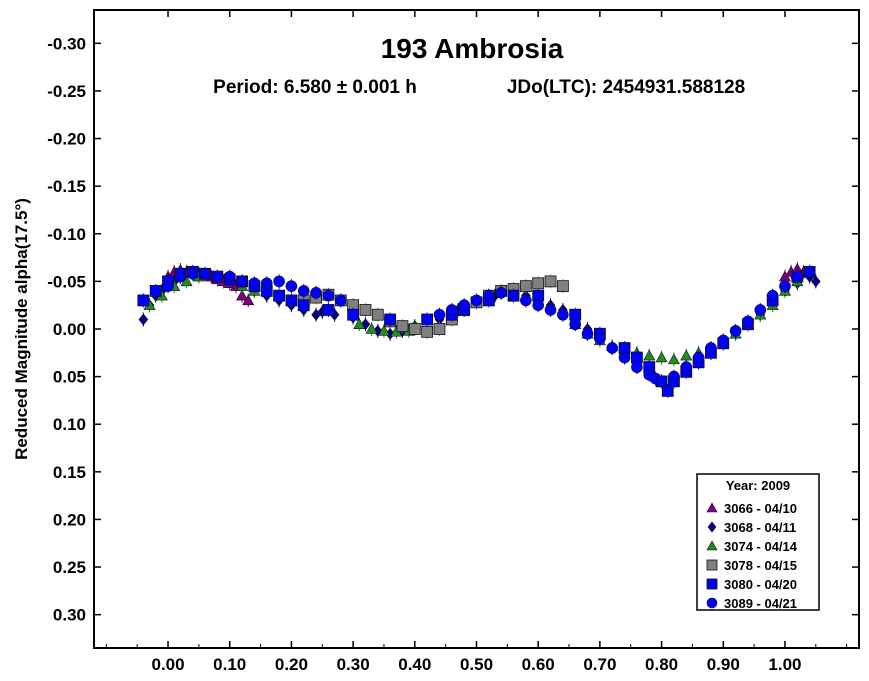 This screenshot has height=681, width=869. Describe the element at coordinates (760, 565) in the screenshot. I see `legend-entry-label: 3078 - 04/15` at that location.